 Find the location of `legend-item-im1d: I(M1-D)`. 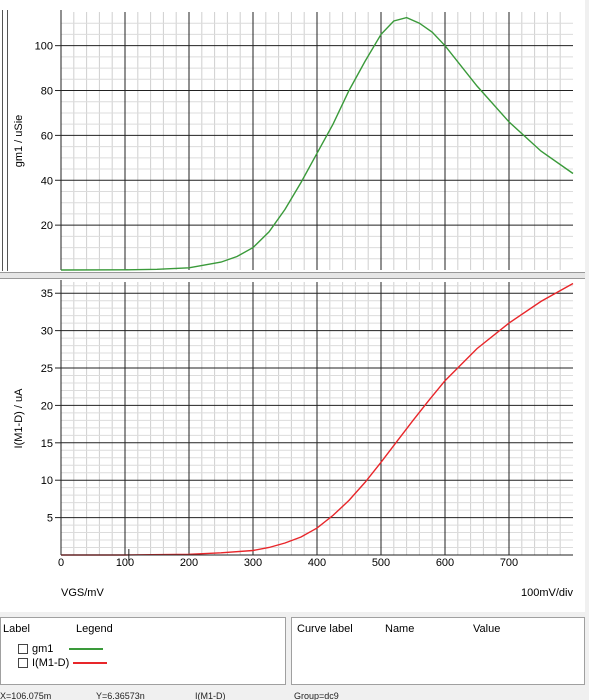

legend-item-im1d: I(M1-D) is located at coordinates (63, 663).